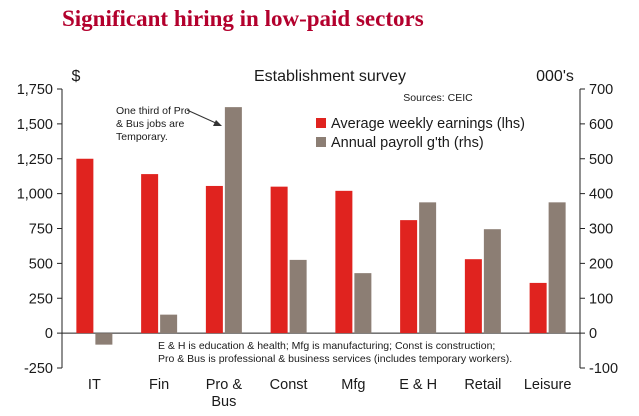  What do you see at coordinates (601, 125) in the screenshot?
I see `right-axis-tick-label: 600` at bounding box center [601, 125].